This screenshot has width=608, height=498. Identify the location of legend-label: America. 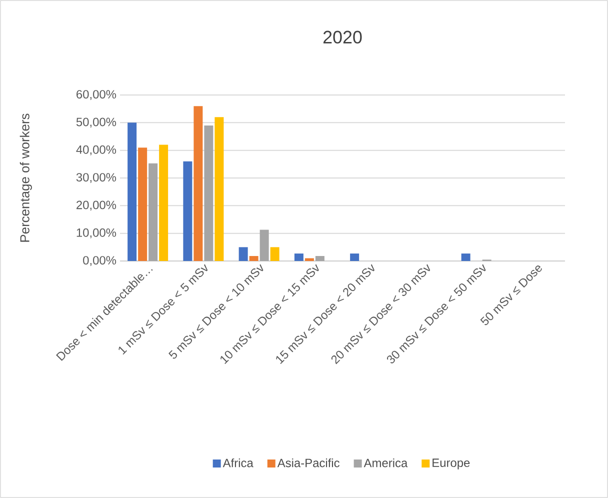
(386, 463).